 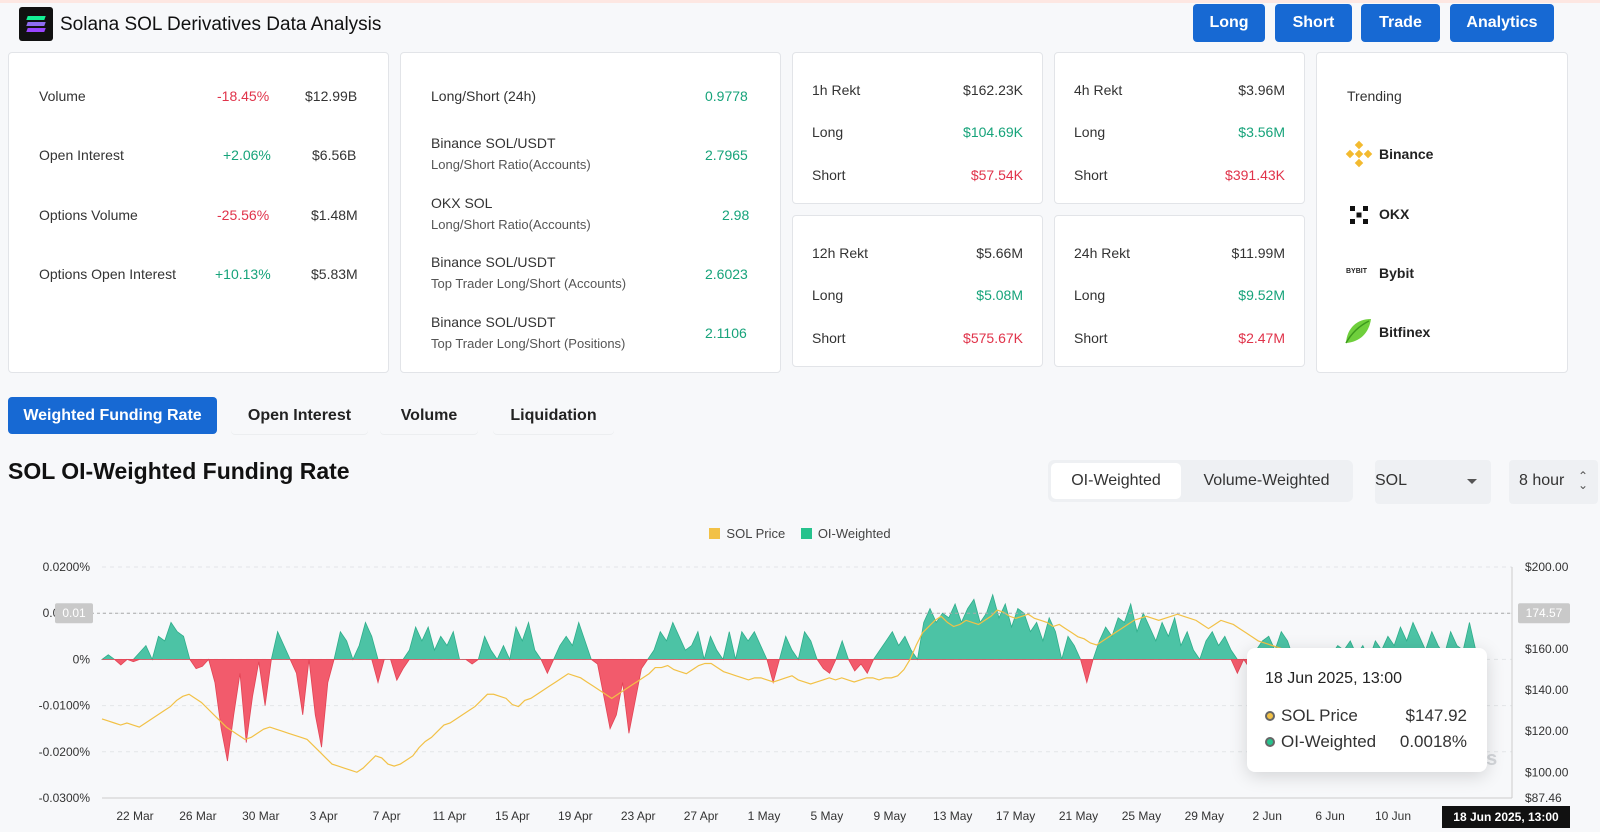 I want to click on x-tick-label: 2 Jun, so click(x=1267, y=816).